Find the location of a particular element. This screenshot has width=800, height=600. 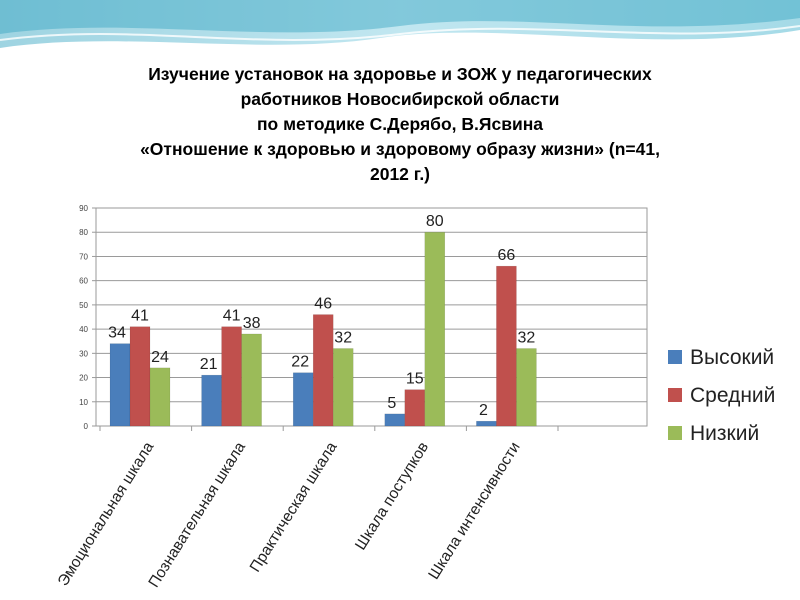

y-tick-label-60: 60 is located at coordinates (83, 281).